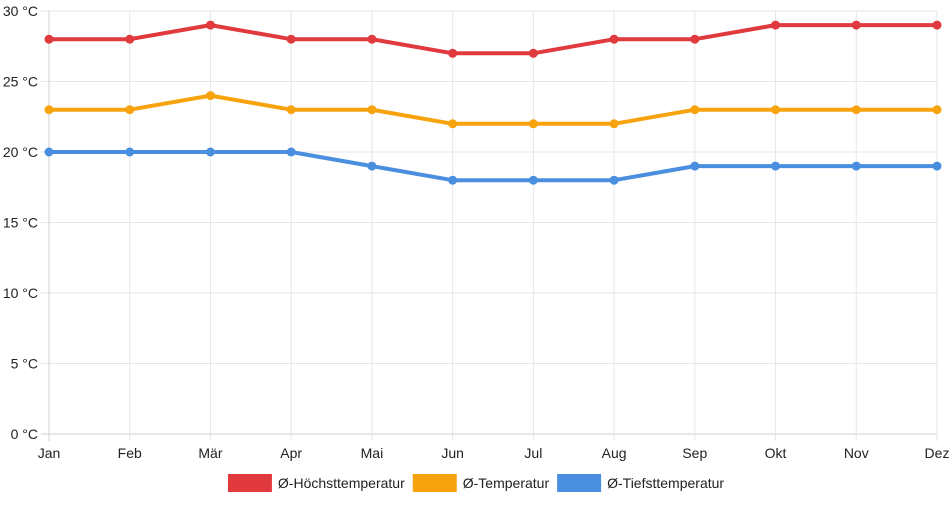 Image resolution: width=952 pixels, height=505 pixels. I want to click on y-tick-label: 20 °C, so click(20, 152).